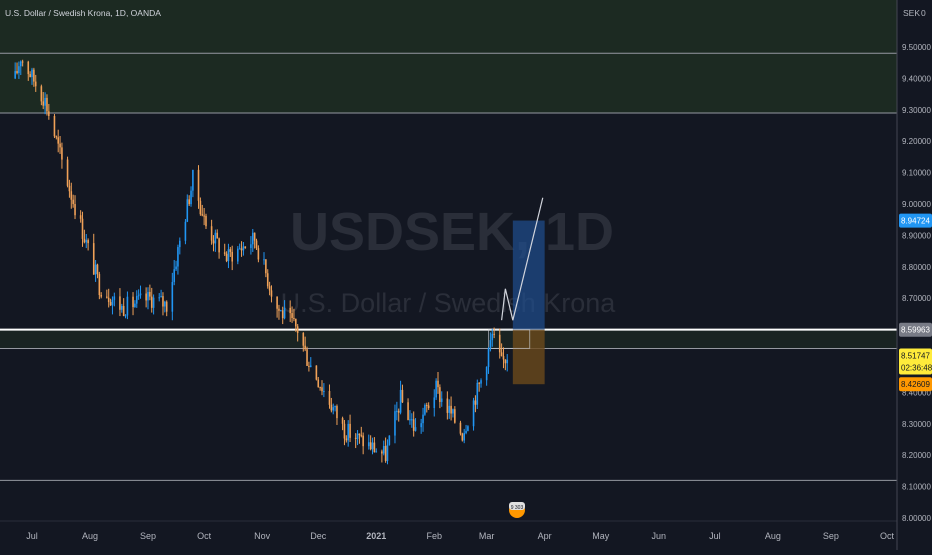 The width and height of the screenshot is (932, 555). I want to click on current-price-label: 8.51747, so click(915, 356).